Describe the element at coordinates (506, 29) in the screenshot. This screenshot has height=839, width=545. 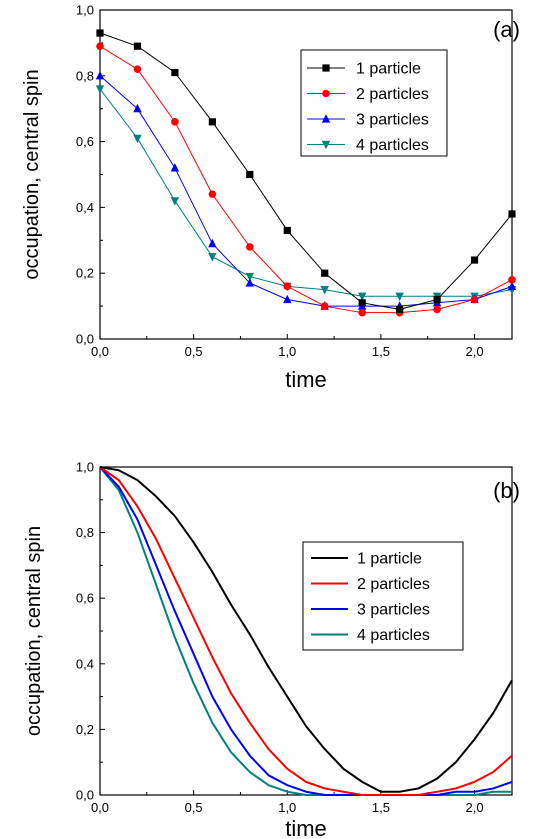
I see `panel-tag: (a)` at that location.